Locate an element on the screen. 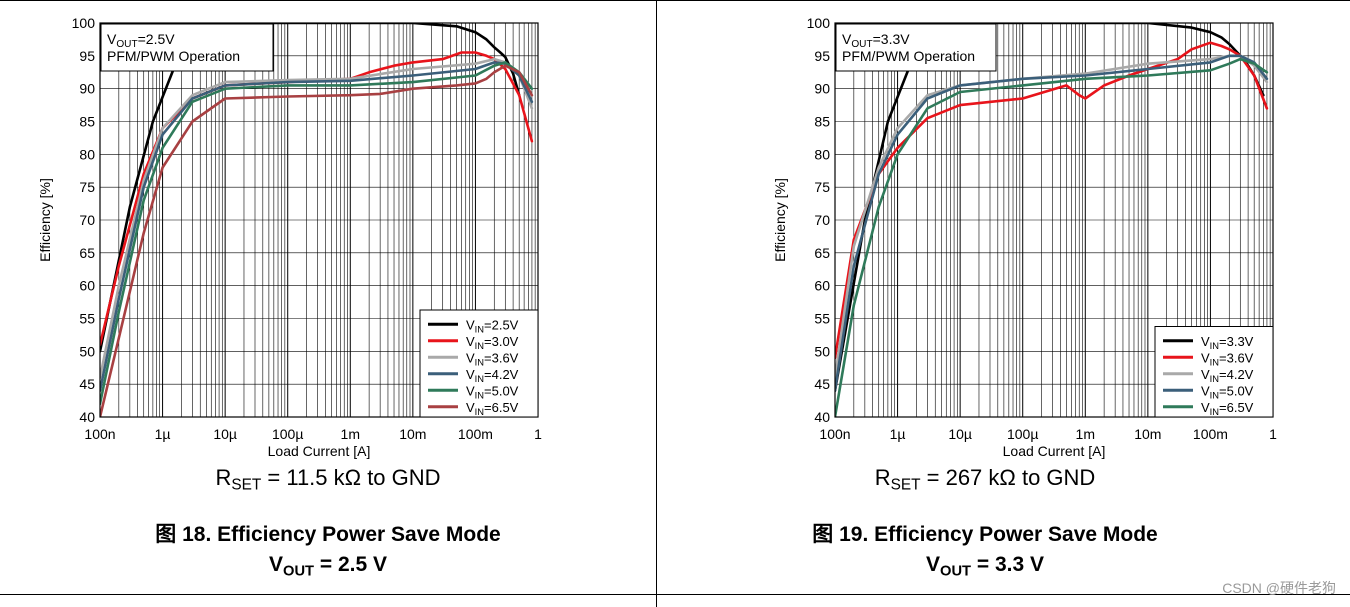 The image size is (1350, 607). caption-title-18: 图 18. Efficiency Power Save Mode is located at coordinates (328, 534).